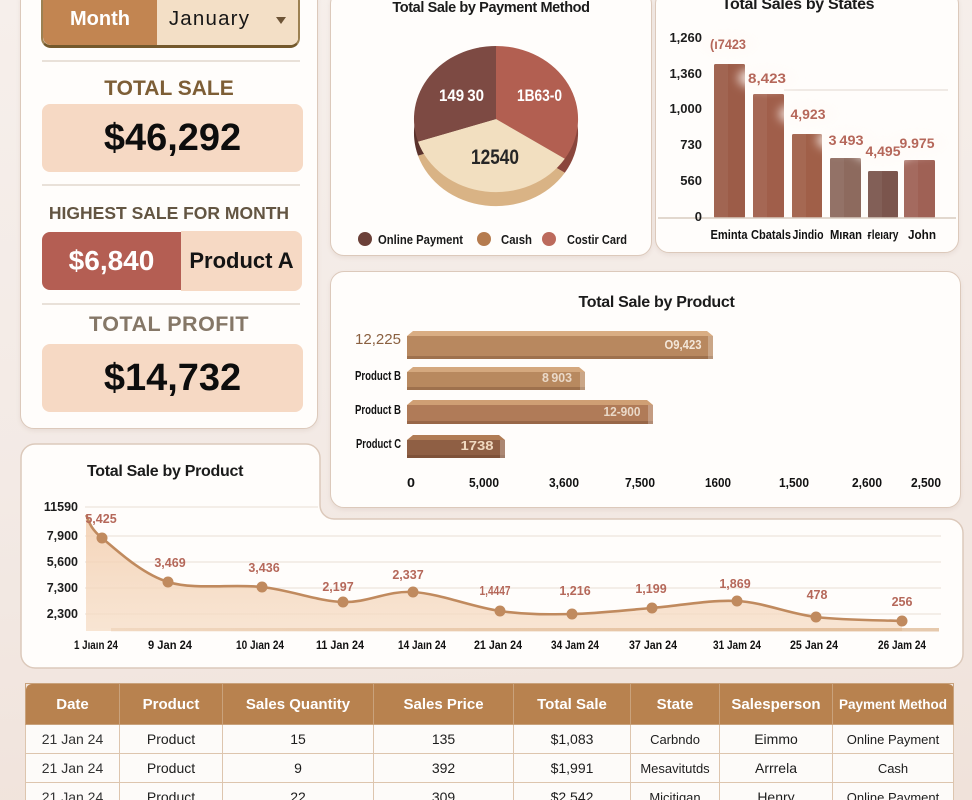 The height and width of the screenshot is (800, 972). I want to click on svg-text: Jindio, so click(808, 235).